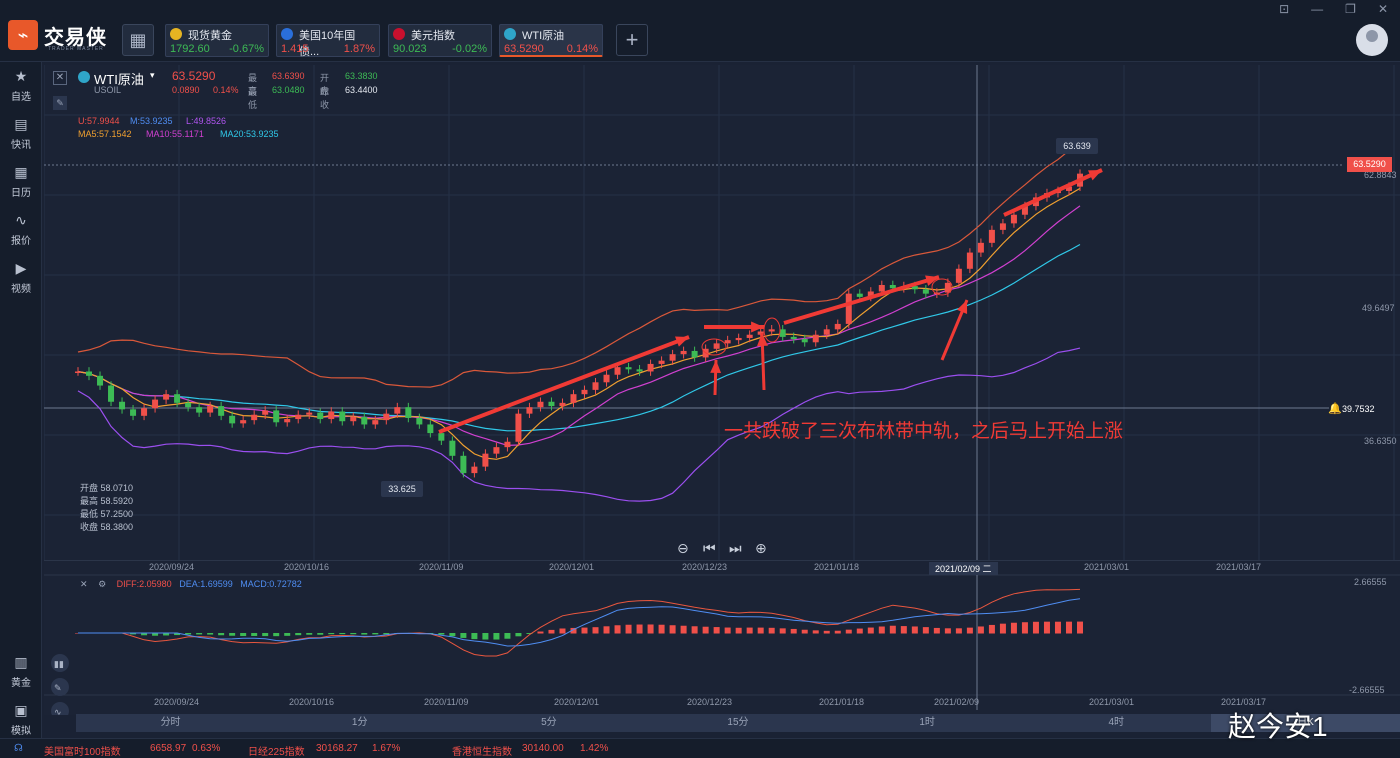 This screenshot has width=1400, height=758. What do you see at coordinates (246, 49) in the screenshot?
I see `ticker-change: -0.67%` at bounding box center [246, 49].